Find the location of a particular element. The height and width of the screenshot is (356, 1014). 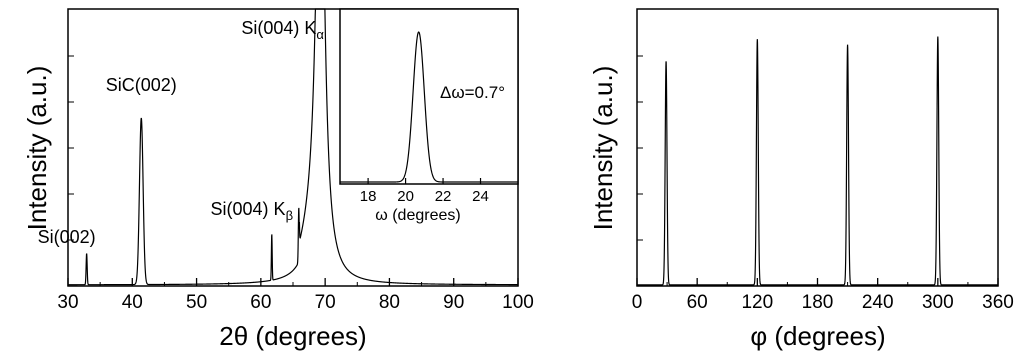

peak-label: SiC(002) is located at coordinates (141, 85).